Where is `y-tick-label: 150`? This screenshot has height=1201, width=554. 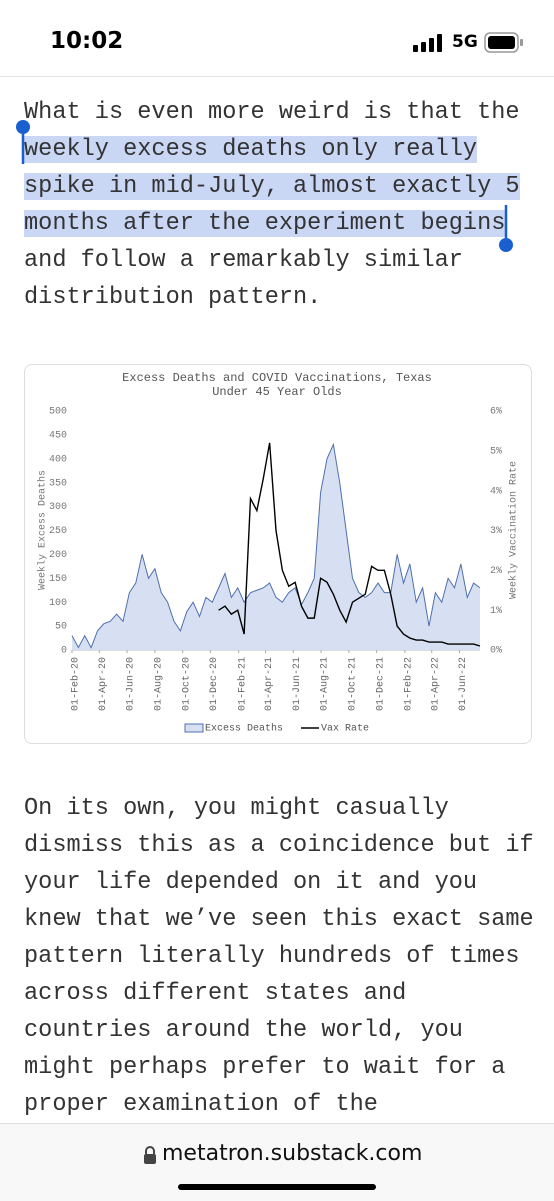
y-tick-label: 150 is located at coordinates (58, 579).